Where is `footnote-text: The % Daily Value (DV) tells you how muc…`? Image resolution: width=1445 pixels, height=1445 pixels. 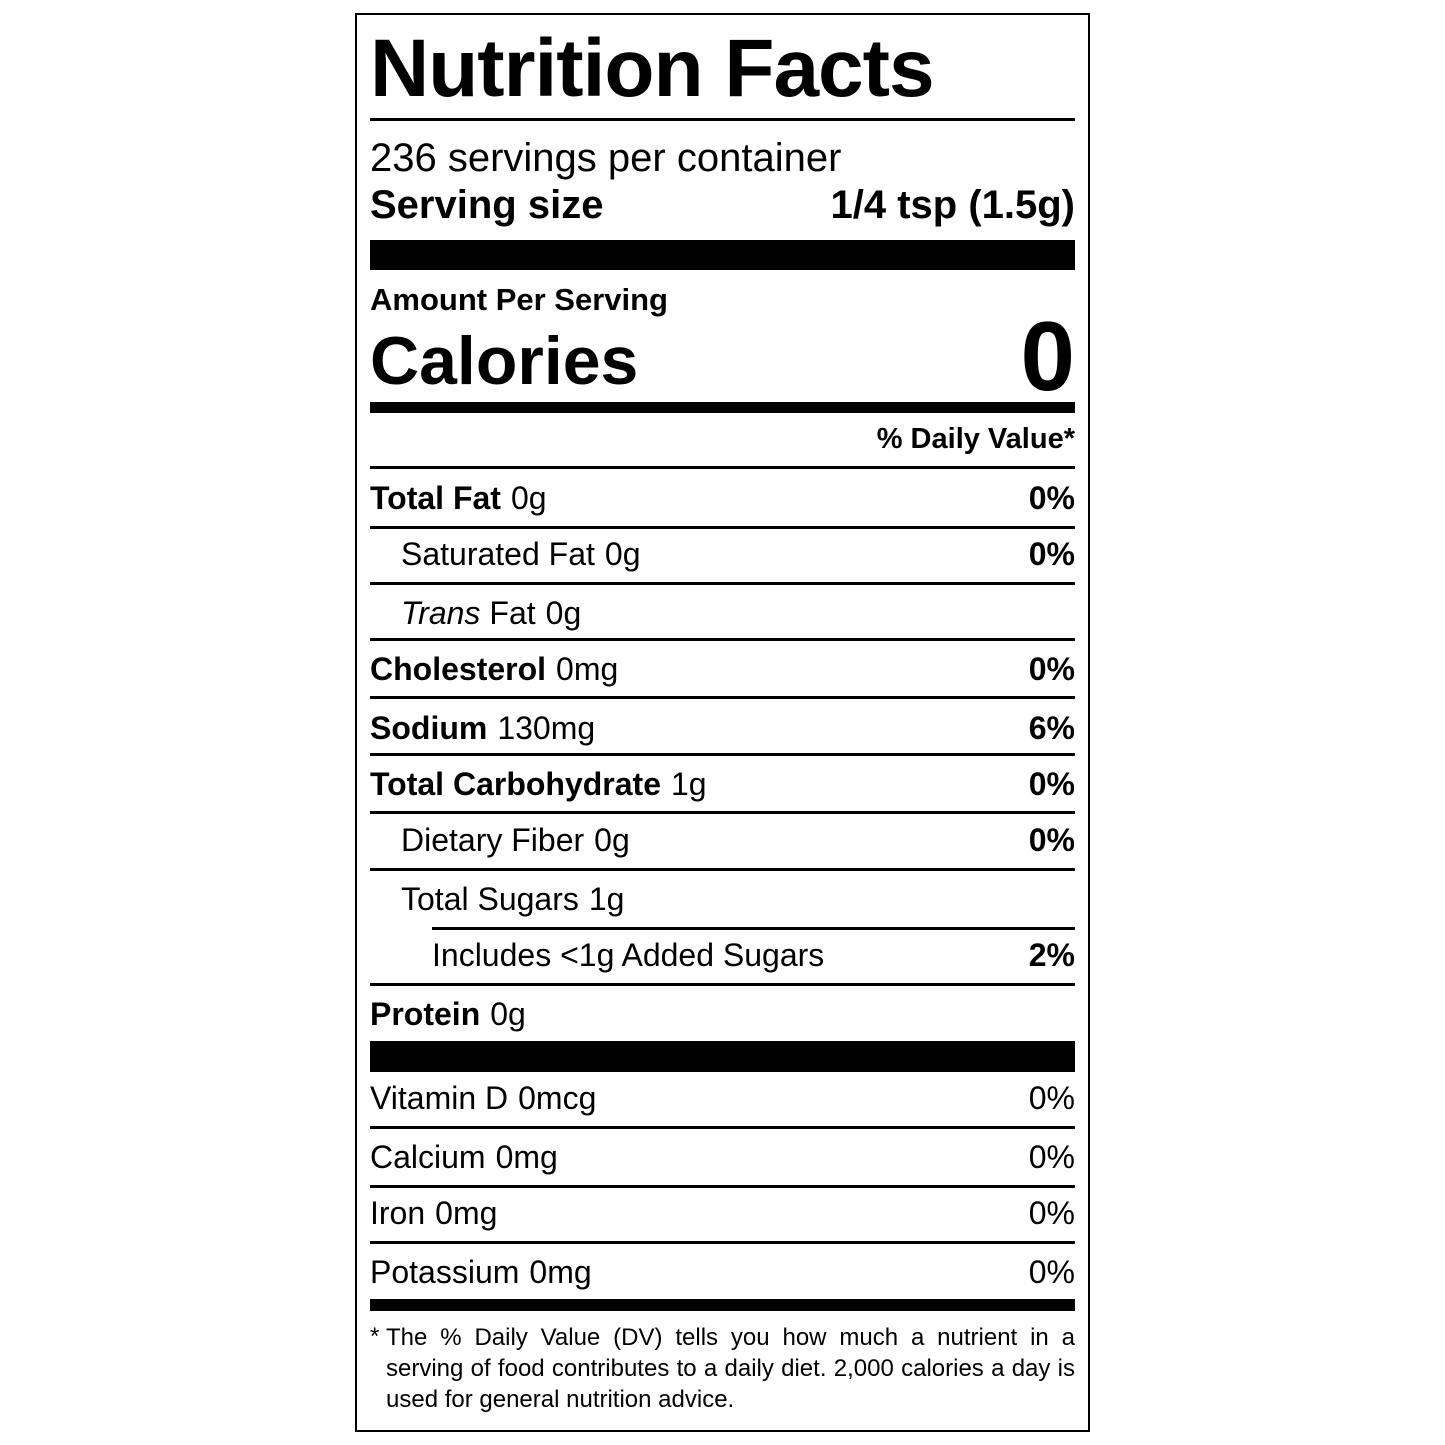
footnote-text: The % Daily Value (DV) tells you how muc… is located at coordinates (730, 1368).